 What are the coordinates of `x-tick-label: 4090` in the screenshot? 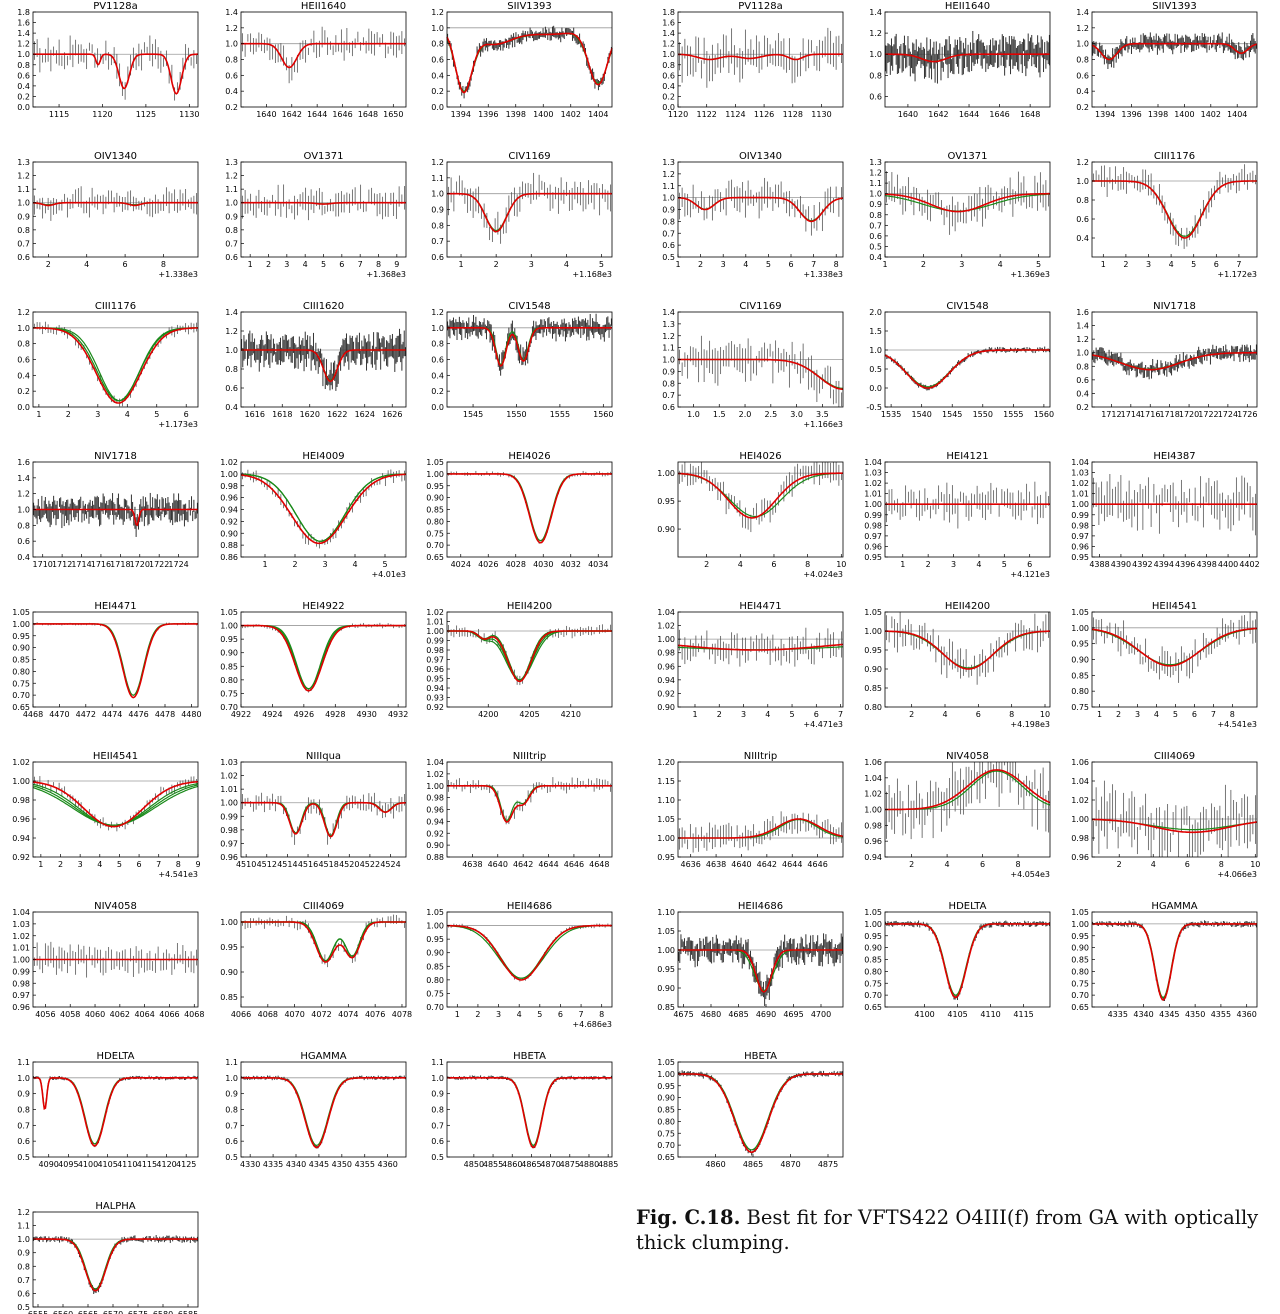 It's located at (49, 1164).